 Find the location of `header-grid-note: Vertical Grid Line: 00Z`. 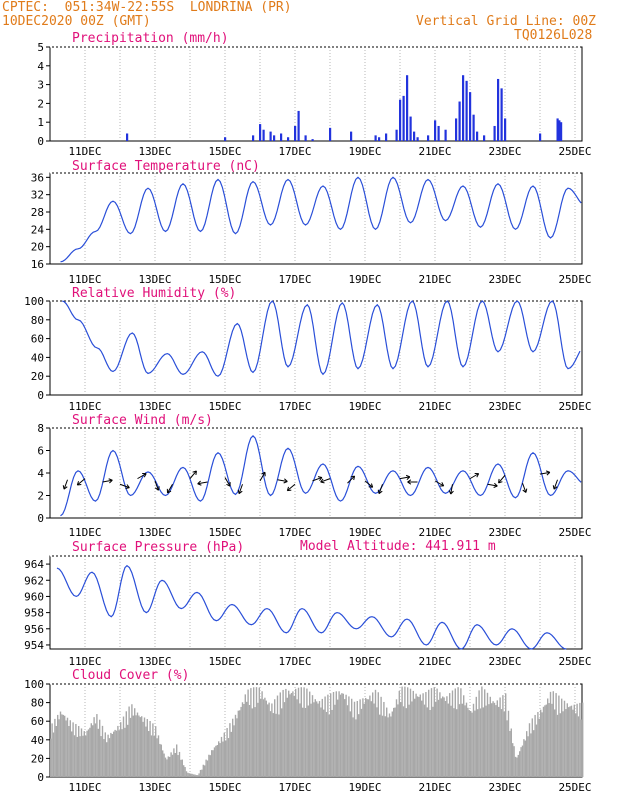

header-grid-note: Vertical Grid Line: 00Z is located at coordinates (506, 21).